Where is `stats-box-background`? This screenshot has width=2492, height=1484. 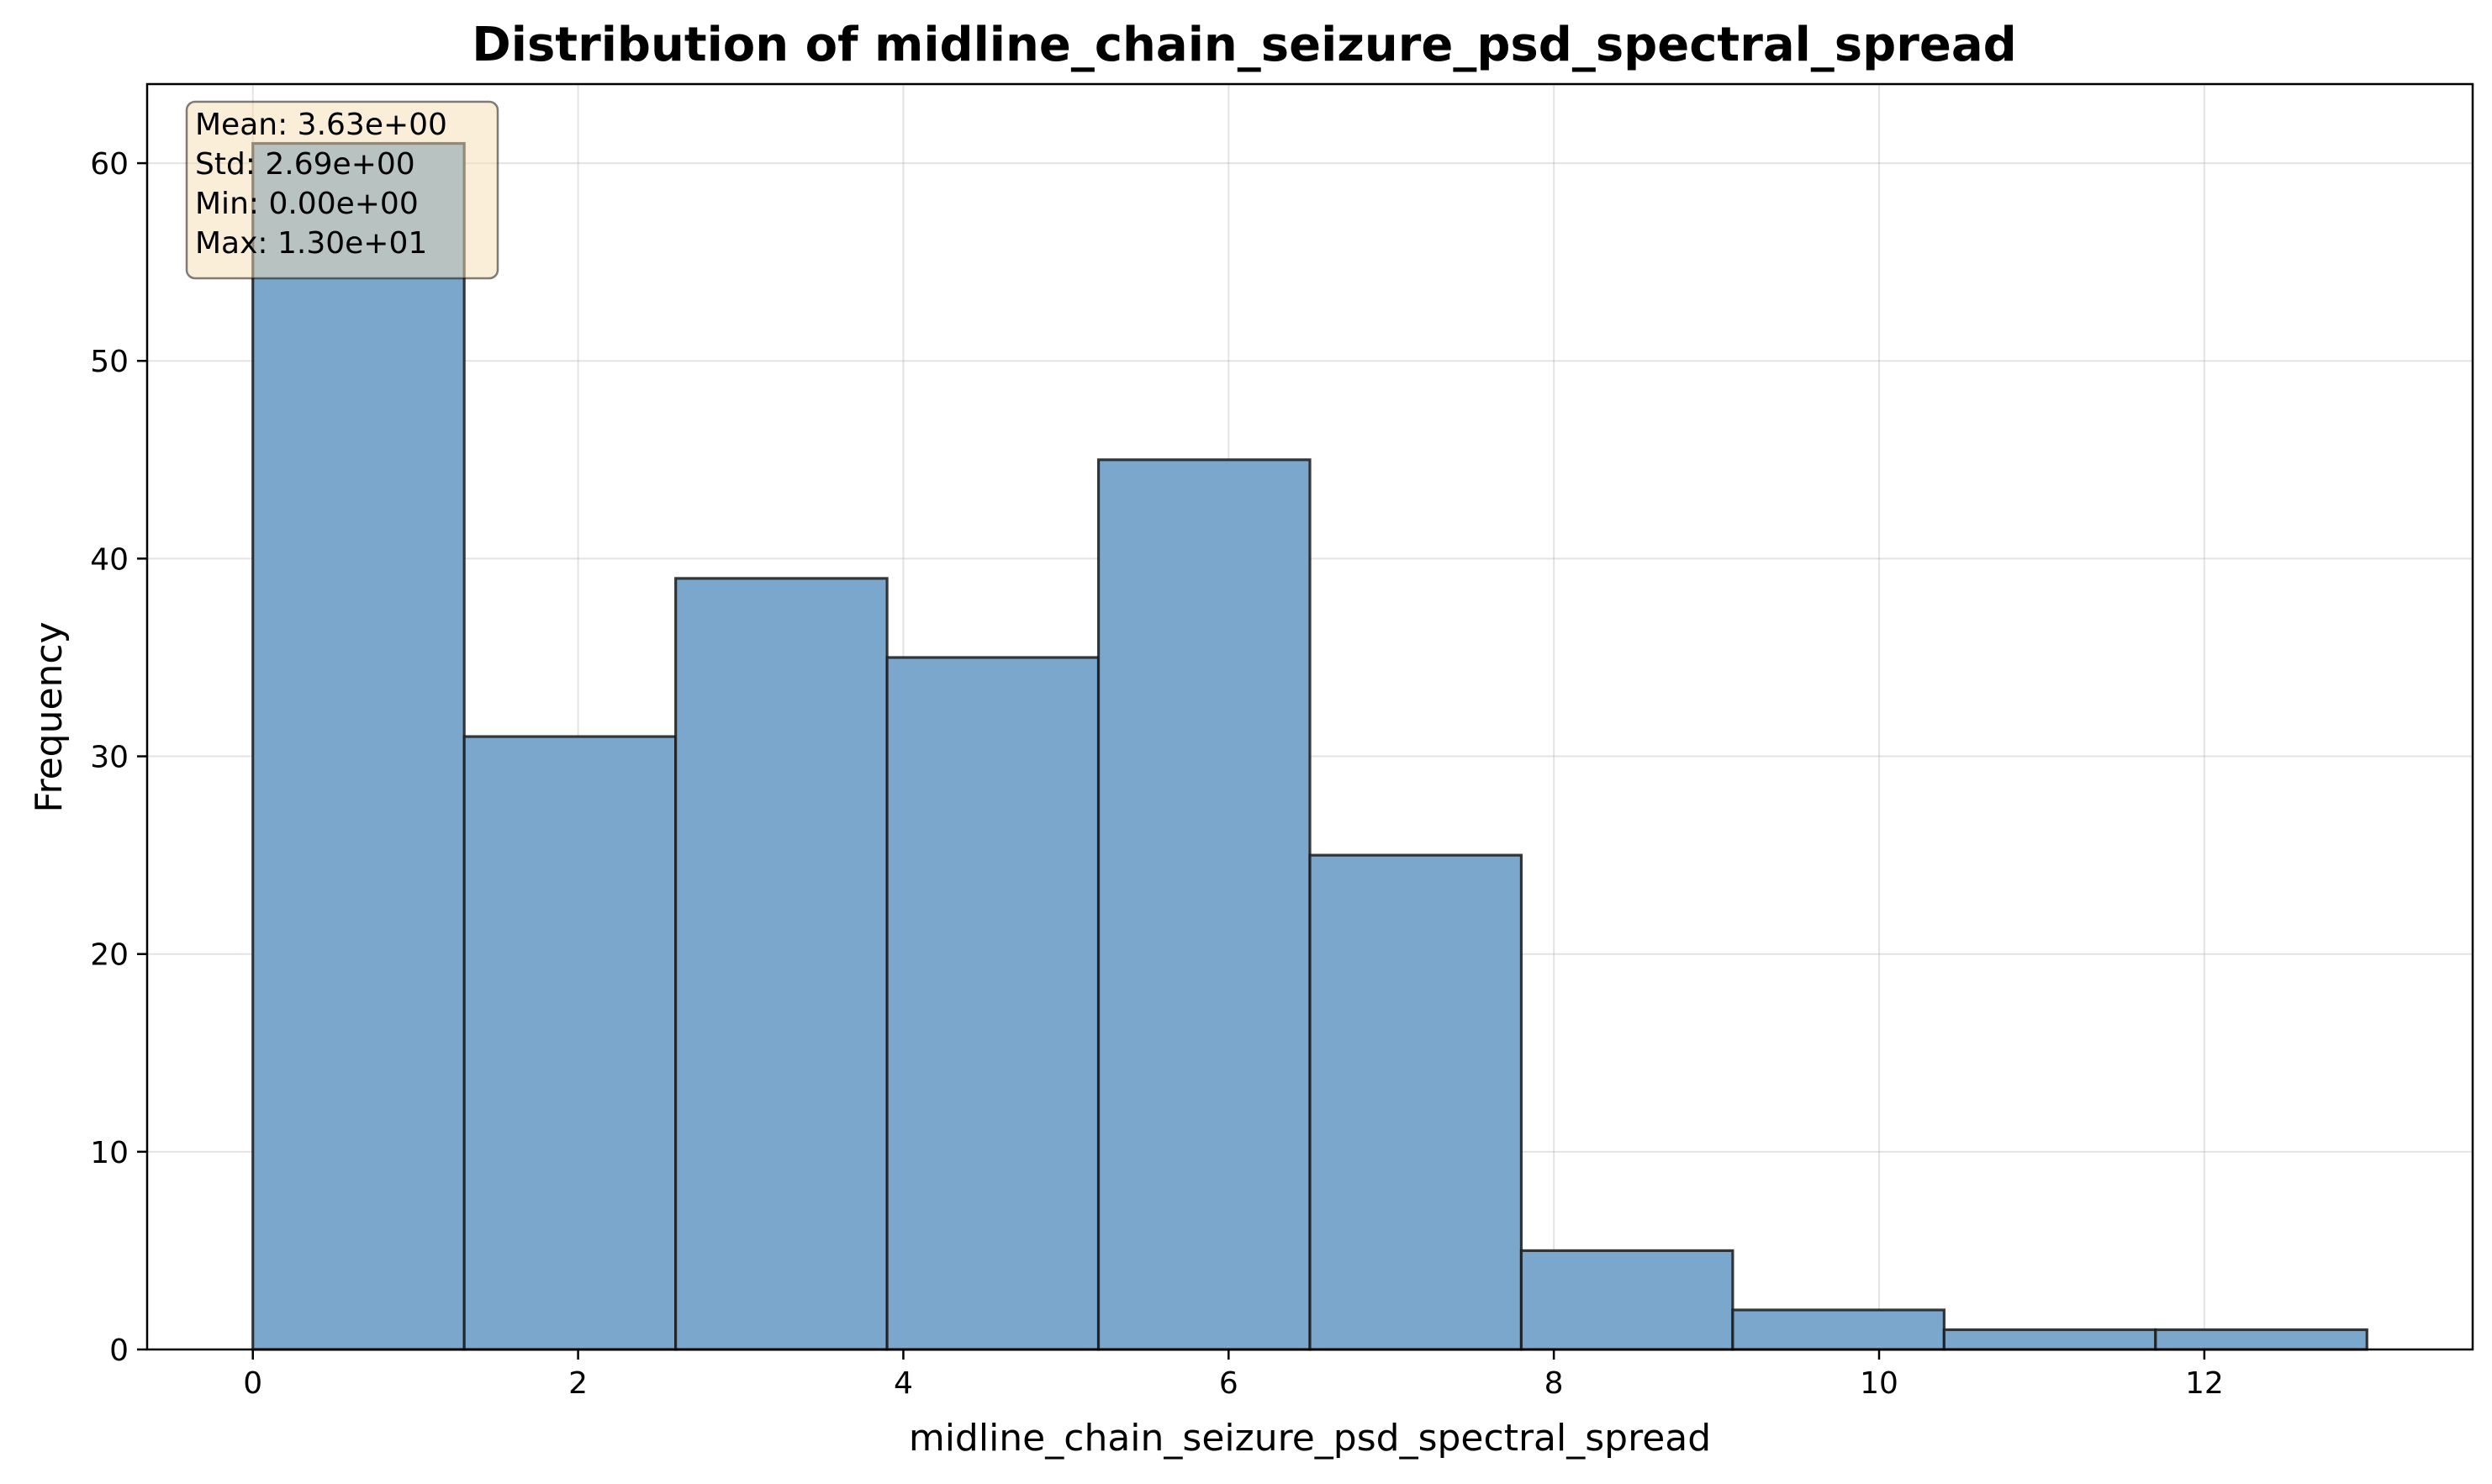
stats-box-background is located at coordinates (342, 190).